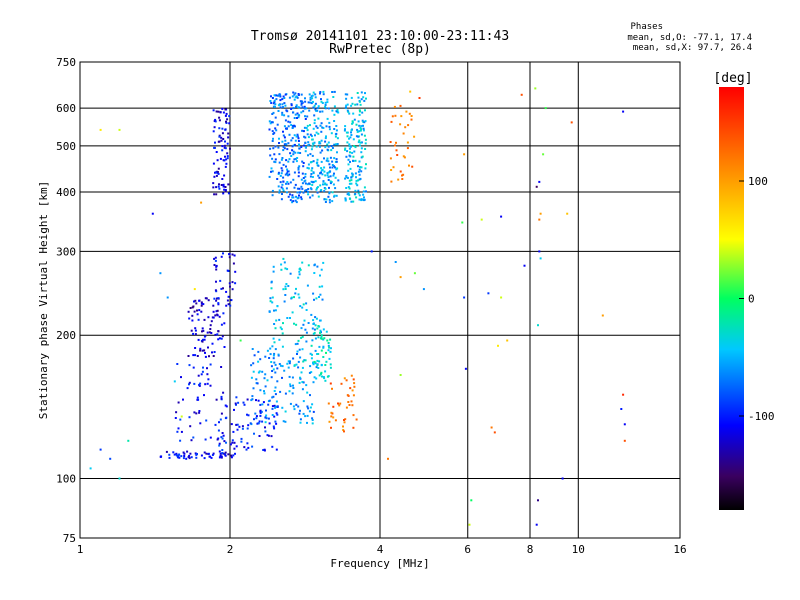  I want to click on colorbar-tick-label: 0, so click(751, 299).